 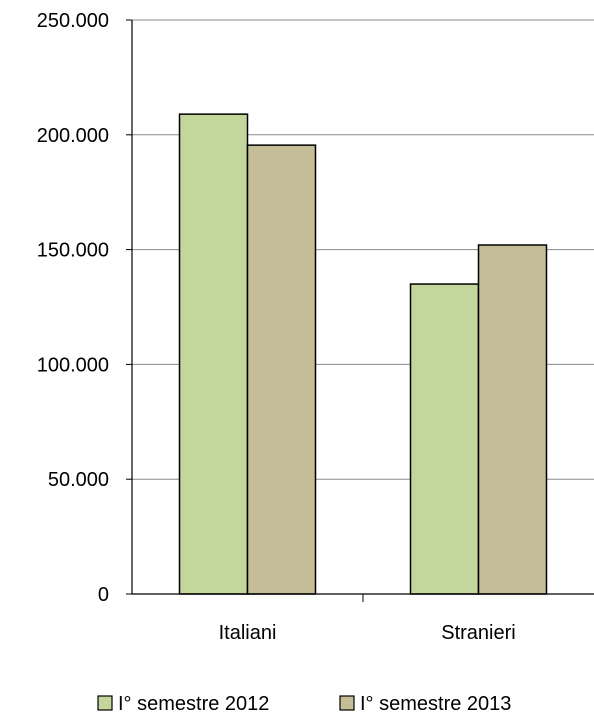 I want to click on y-tick-labels: 0 50.000 100.000 150.000 200.000 250.000, so click(x=73, y=308).